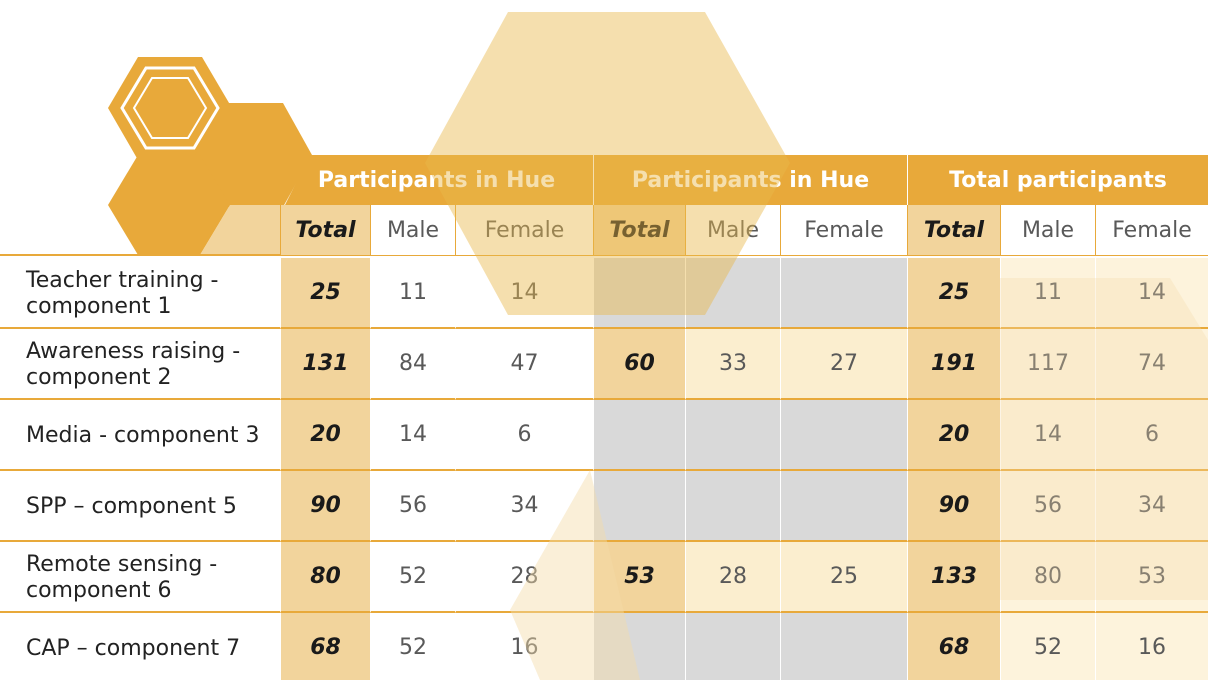  Describe the element at coordinates (412, 364) in the screenshot. I see `value-cell: 84` at that location.